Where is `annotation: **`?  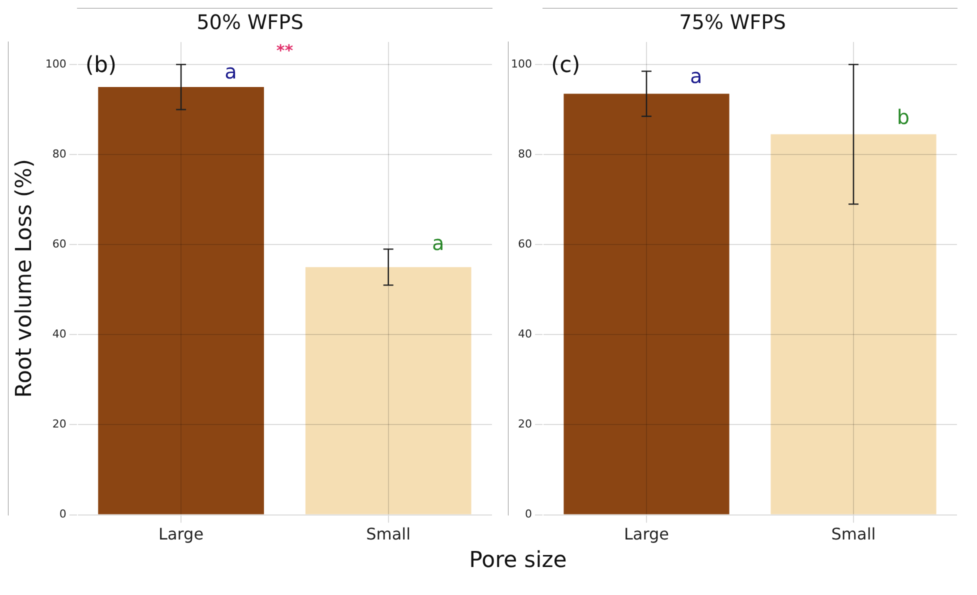 annotation: ** is located at coordinates (285, 50).